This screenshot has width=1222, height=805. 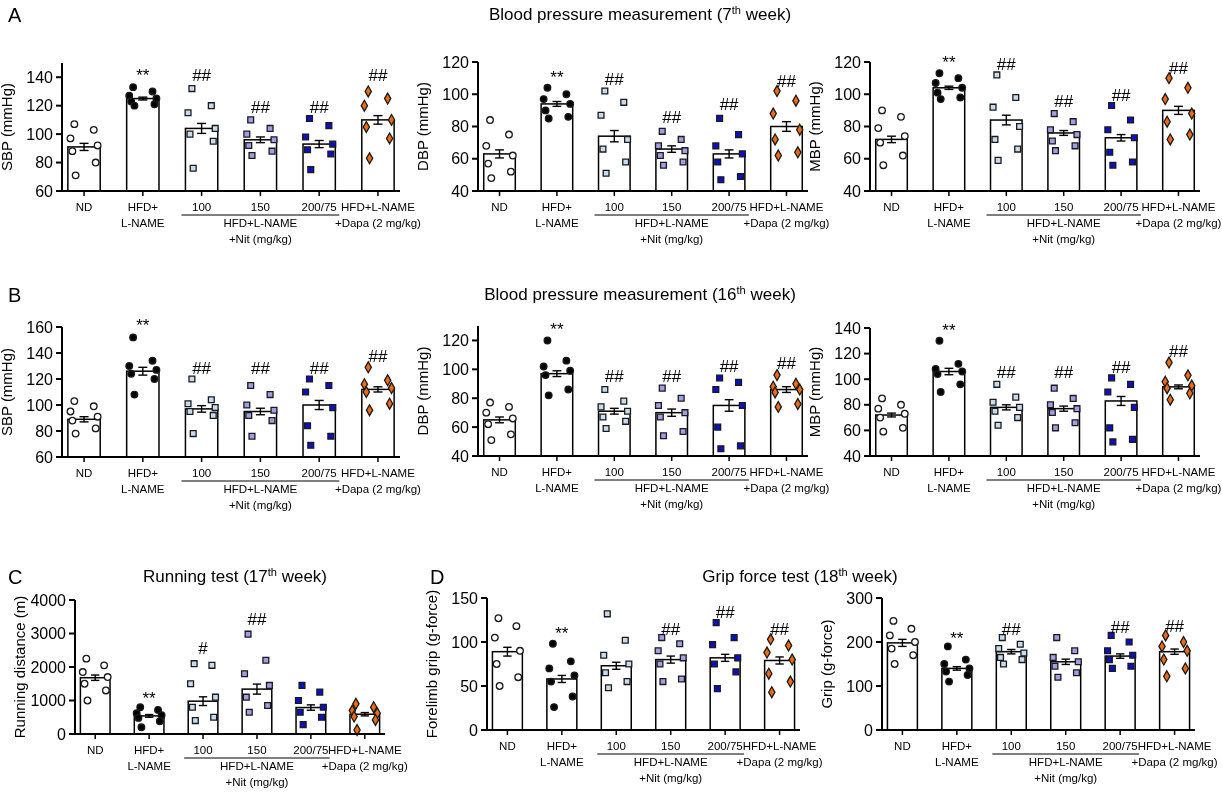 I want to click on y-tick-label: 300, so click(x=860, y=598).